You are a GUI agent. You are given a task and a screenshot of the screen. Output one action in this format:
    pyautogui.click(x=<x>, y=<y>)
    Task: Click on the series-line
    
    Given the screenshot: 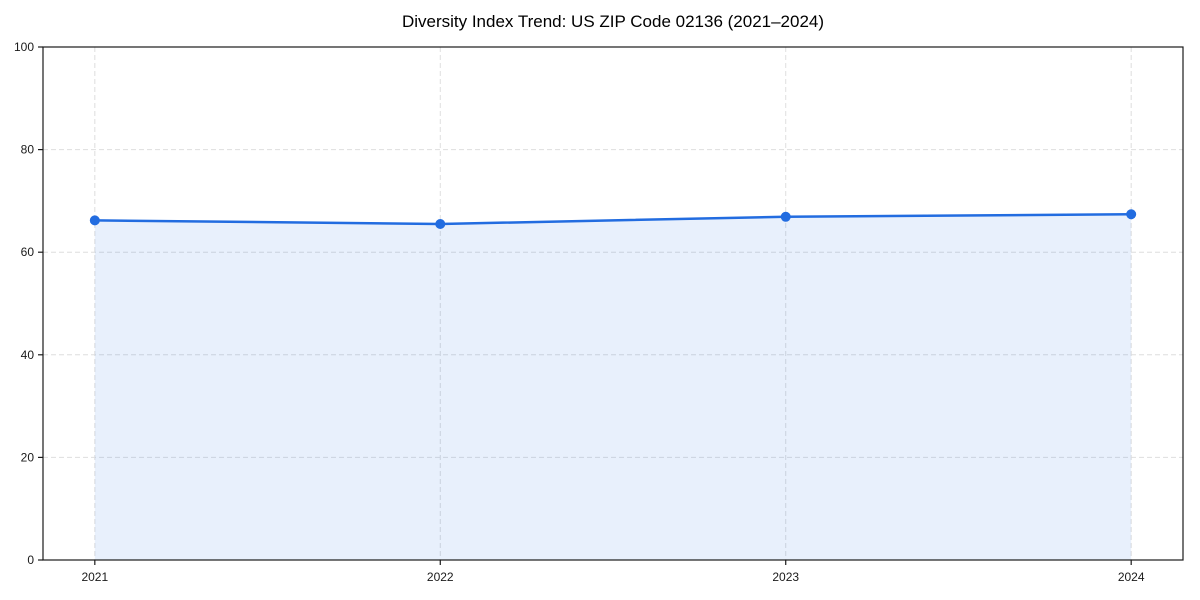 What is the action you would take?
    pyautogui.click(x=613, y=219)
    